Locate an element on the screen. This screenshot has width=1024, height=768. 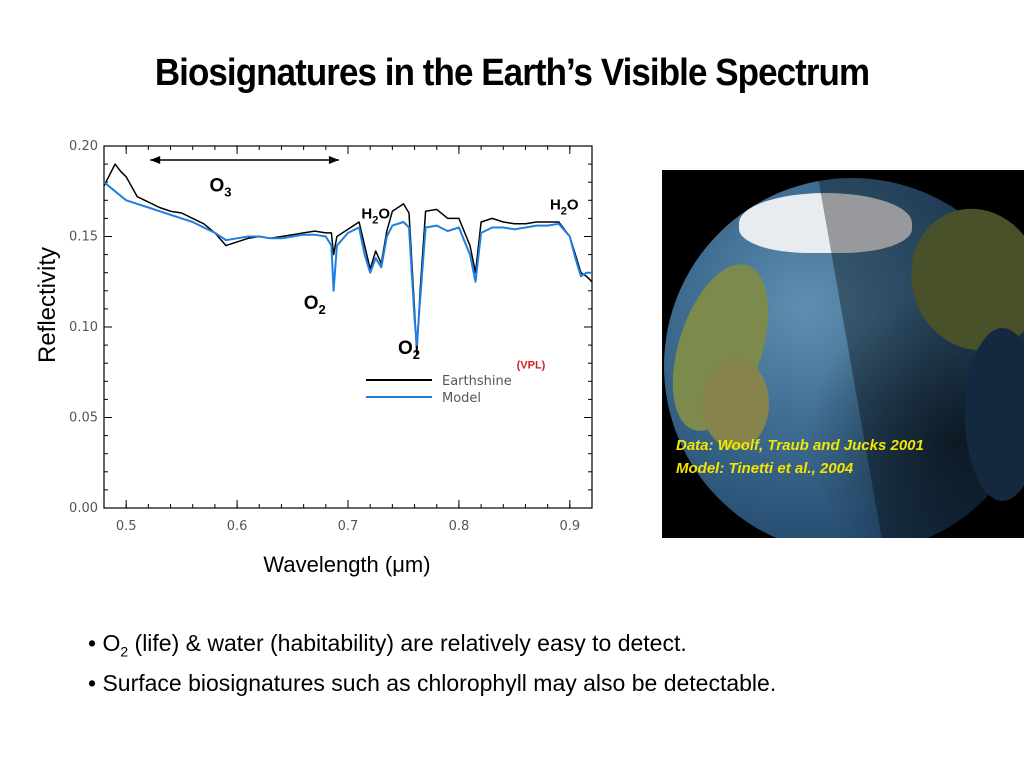
night-side is located at coordinates (994, 415).